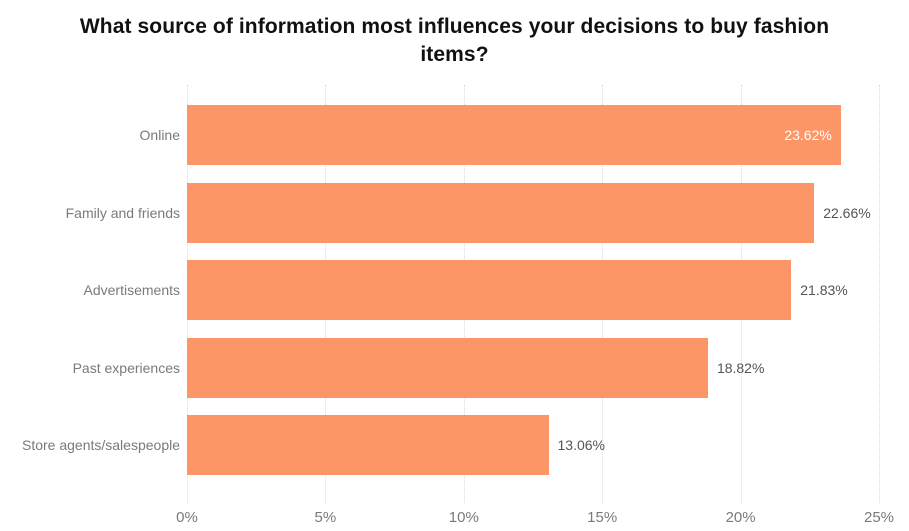  Describe the element at coordinates (581, 445) in the screenshot. I see `value-label: 13.06%` at that location.